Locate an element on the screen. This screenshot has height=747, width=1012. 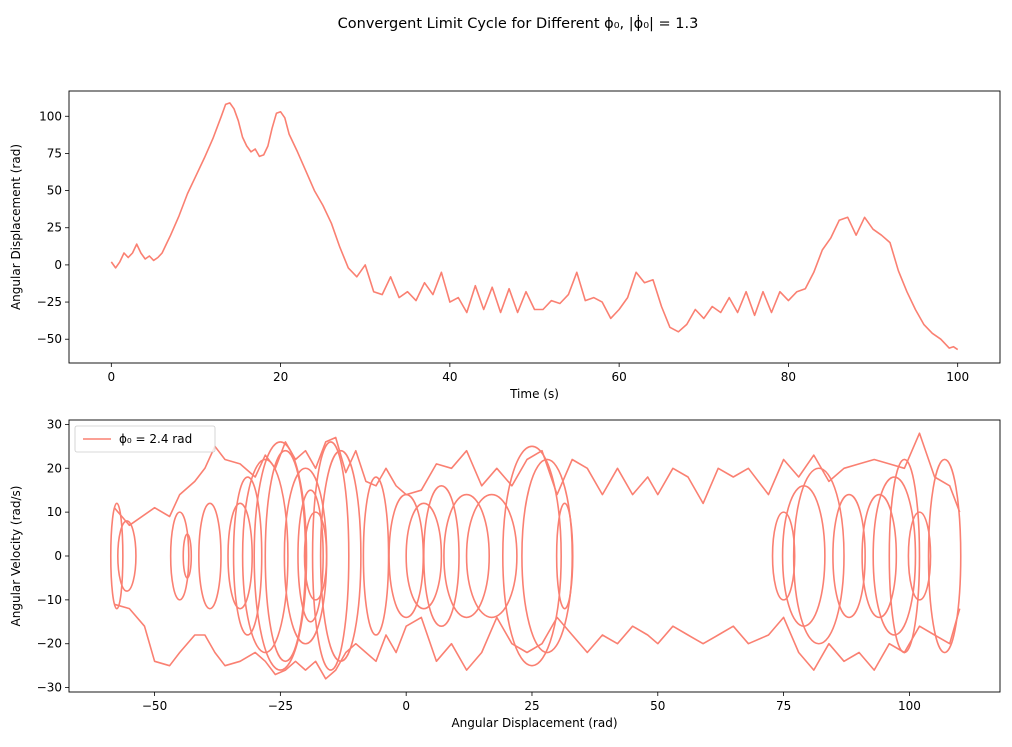
y-tick-label: 50 is located at coordinates (54, 191).